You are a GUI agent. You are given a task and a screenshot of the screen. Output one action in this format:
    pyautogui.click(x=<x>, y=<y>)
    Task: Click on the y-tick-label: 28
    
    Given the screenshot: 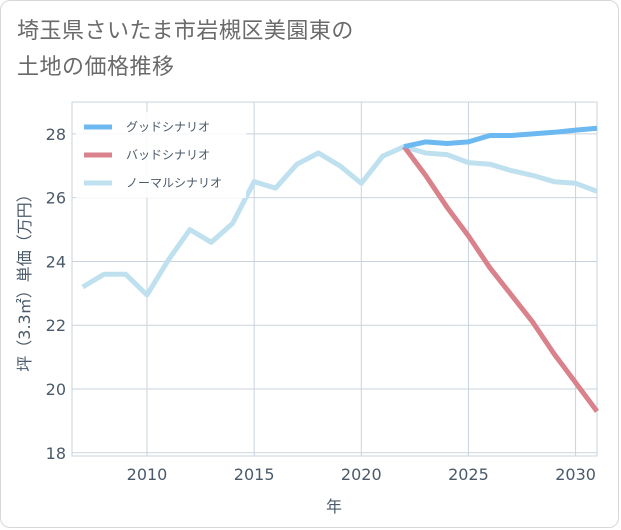 What is the action you would take?
    pyautogui.click(x=56, y=134)
    